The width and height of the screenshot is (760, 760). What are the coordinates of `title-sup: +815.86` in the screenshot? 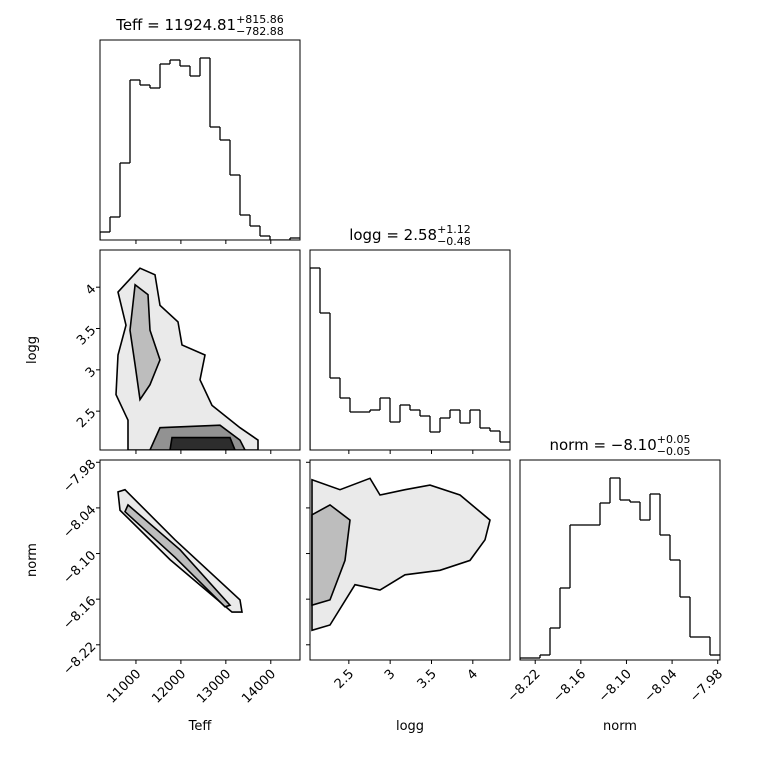 It's located at (260, 19).